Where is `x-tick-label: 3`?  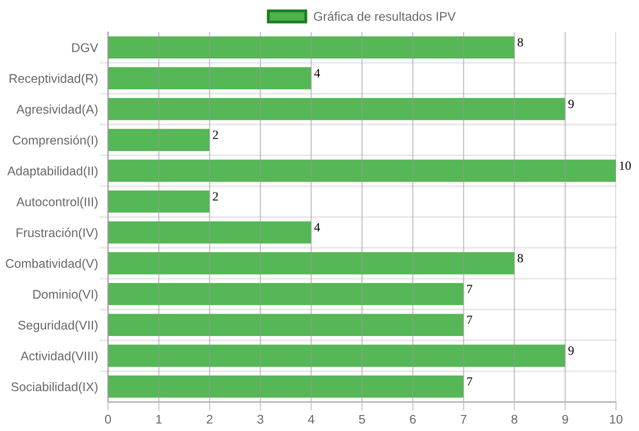
x-tick-label: 3 is located at coordinates (260, 419).